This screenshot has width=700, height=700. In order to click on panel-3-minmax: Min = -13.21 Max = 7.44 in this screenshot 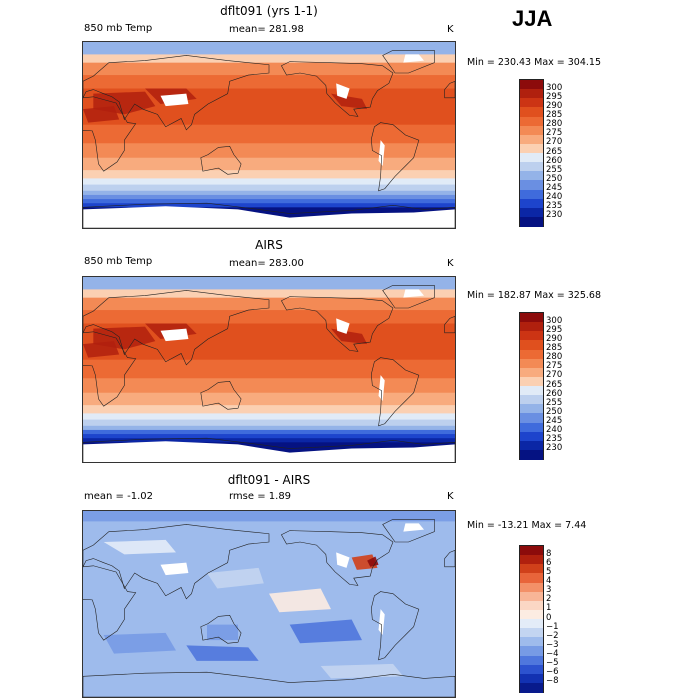, I will do `click(527, 525)`.